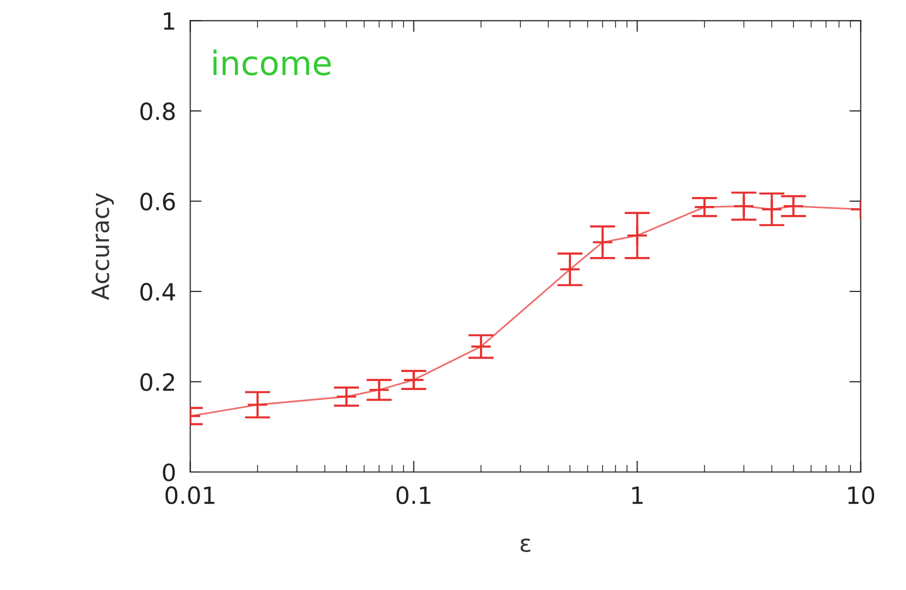 Image resolution: width=906 pixels, height=590 pixels. What do you see at coordinates (157, 201) in the screenshot?
I see `y-tick-label: 0.6` at bounding box center [157, 201].